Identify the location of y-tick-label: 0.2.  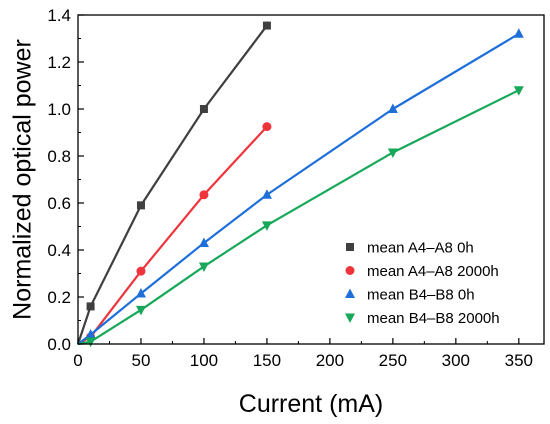
(59, 297).